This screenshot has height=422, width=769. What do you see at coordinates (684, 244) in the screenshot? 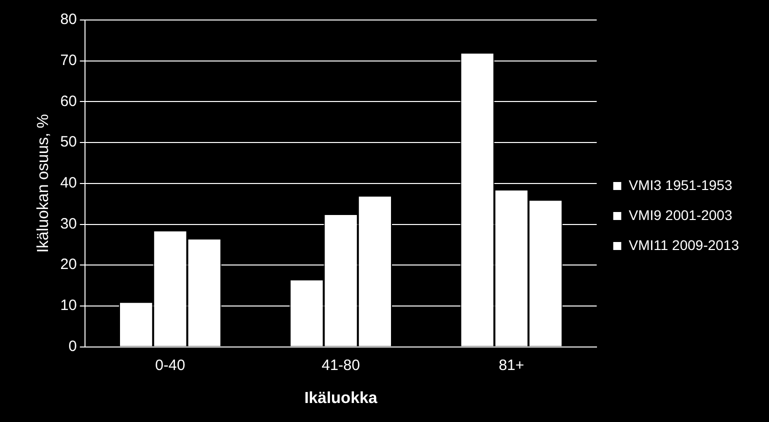
I see `legend-label: VMI11 2009-2013` at bounding box center [684, 244].